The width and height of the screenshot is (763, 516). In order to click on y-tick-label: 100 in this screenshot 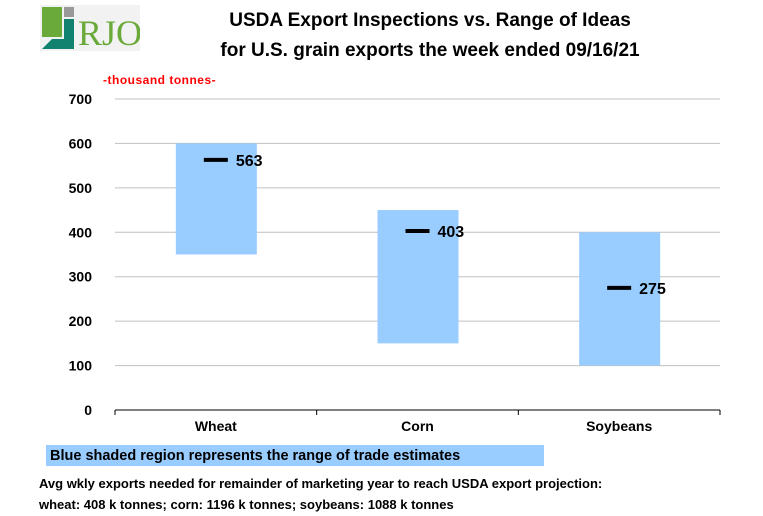, I will do `click(81, 366)`.